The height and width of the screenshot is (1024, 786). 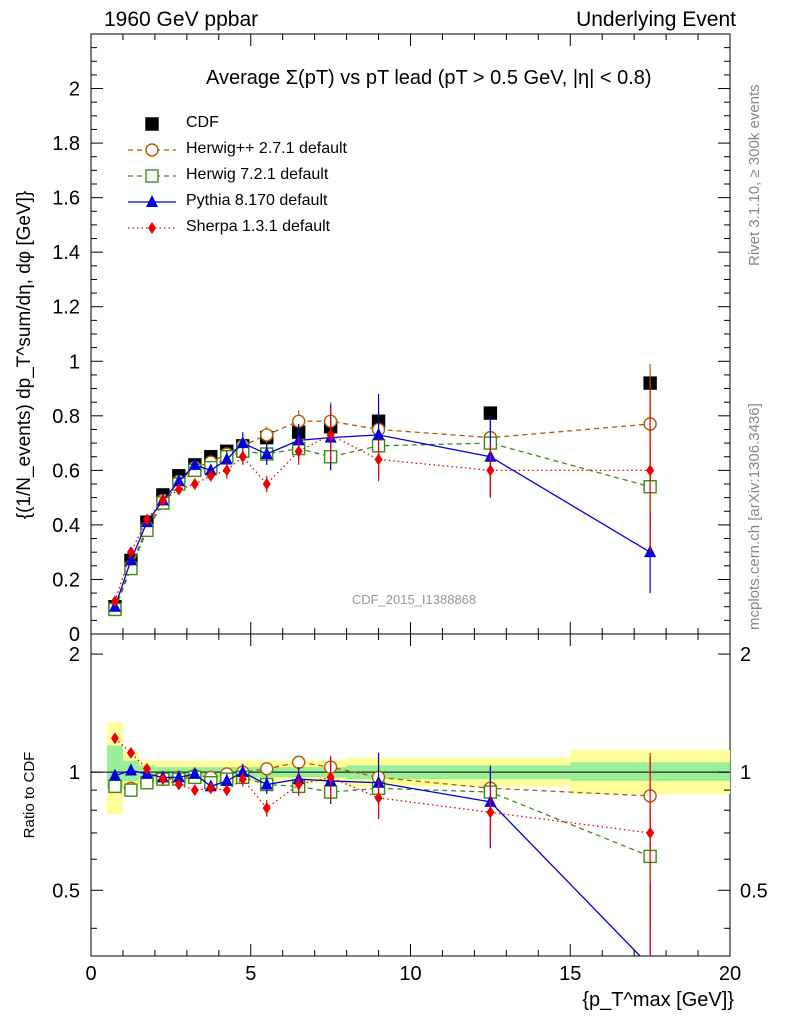 I want to click on ratio-y-tick-label: 1, so click(x=74, y=773).